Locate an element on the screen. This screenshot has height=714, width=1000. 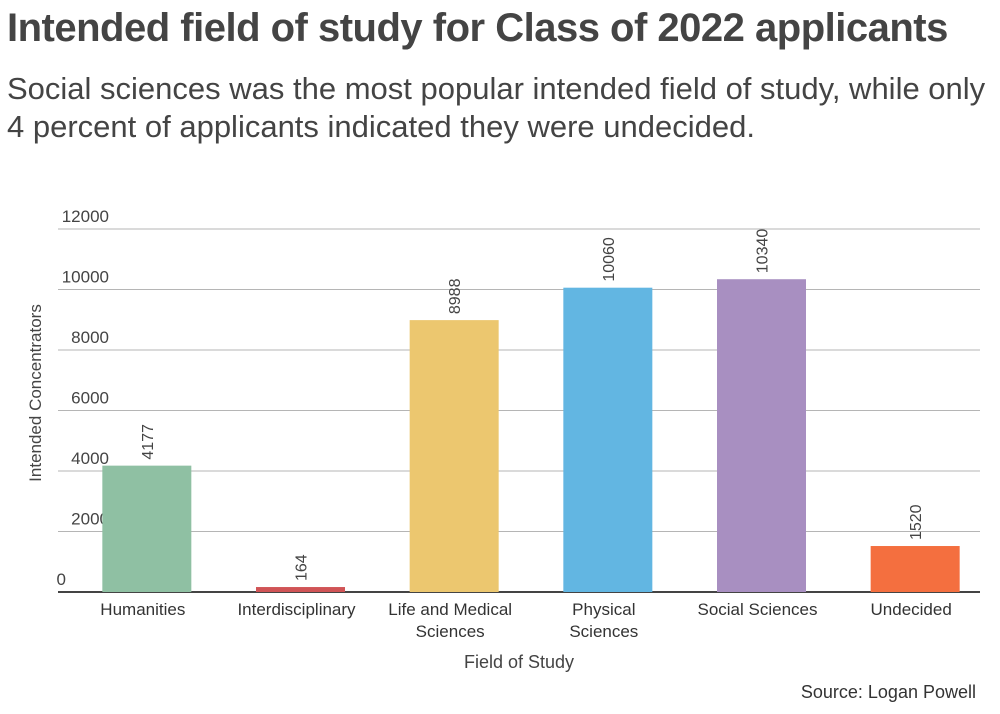
y-tick-label: 4000 is located at coordinates (90, 458).